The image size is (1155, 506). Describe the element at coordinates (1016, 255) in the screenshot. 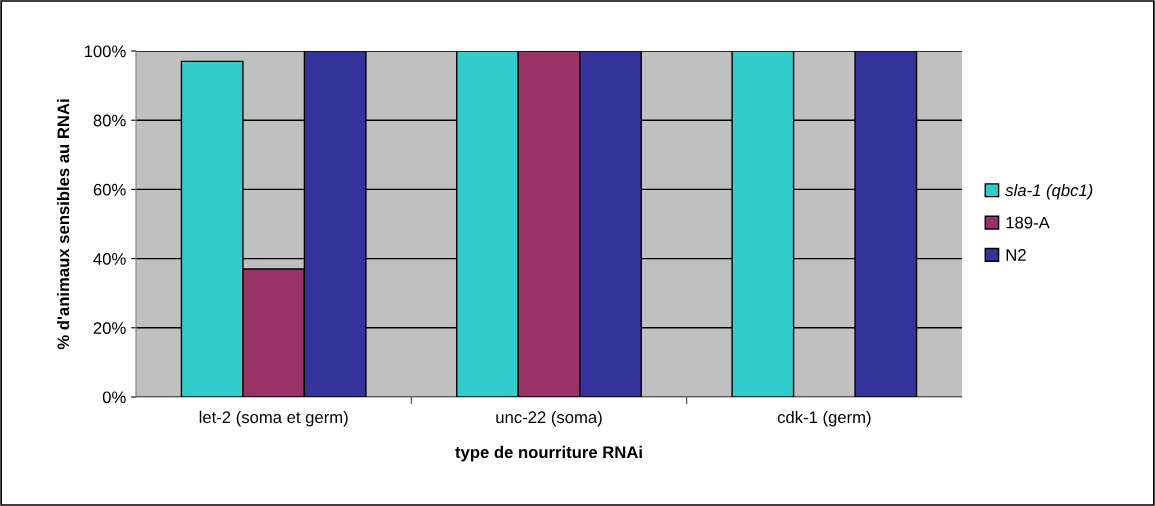

I see `legend-label: N2` at that location.